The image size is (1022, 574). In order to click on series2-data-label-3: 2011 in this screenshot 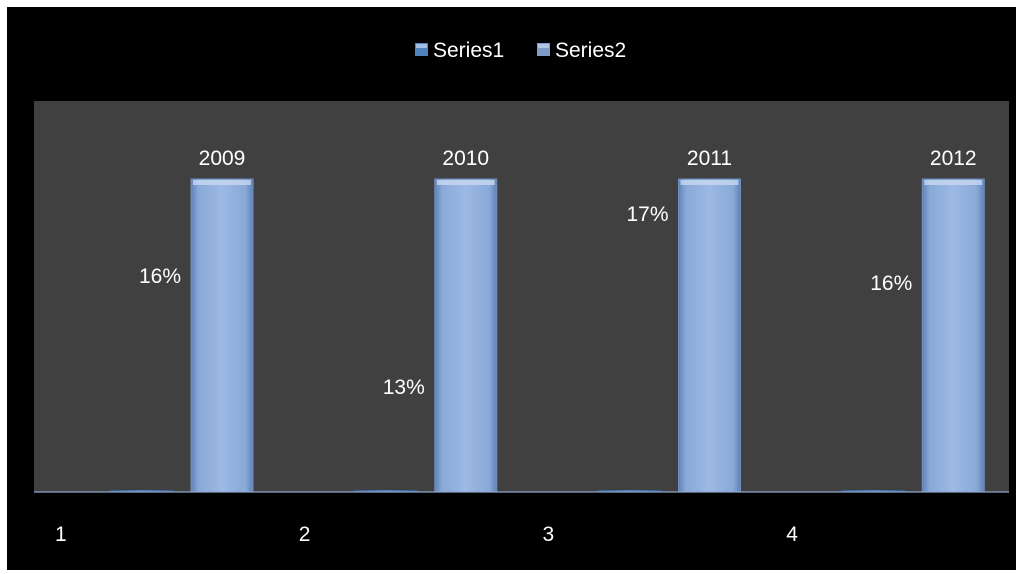, I will do `click(709, 158)`.